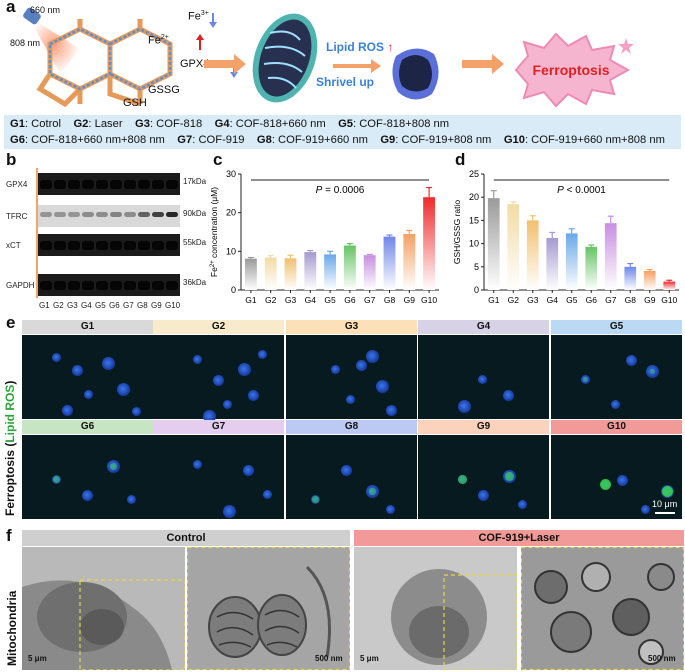  I want to click on x-tick-label: G4, so click(553, 300).